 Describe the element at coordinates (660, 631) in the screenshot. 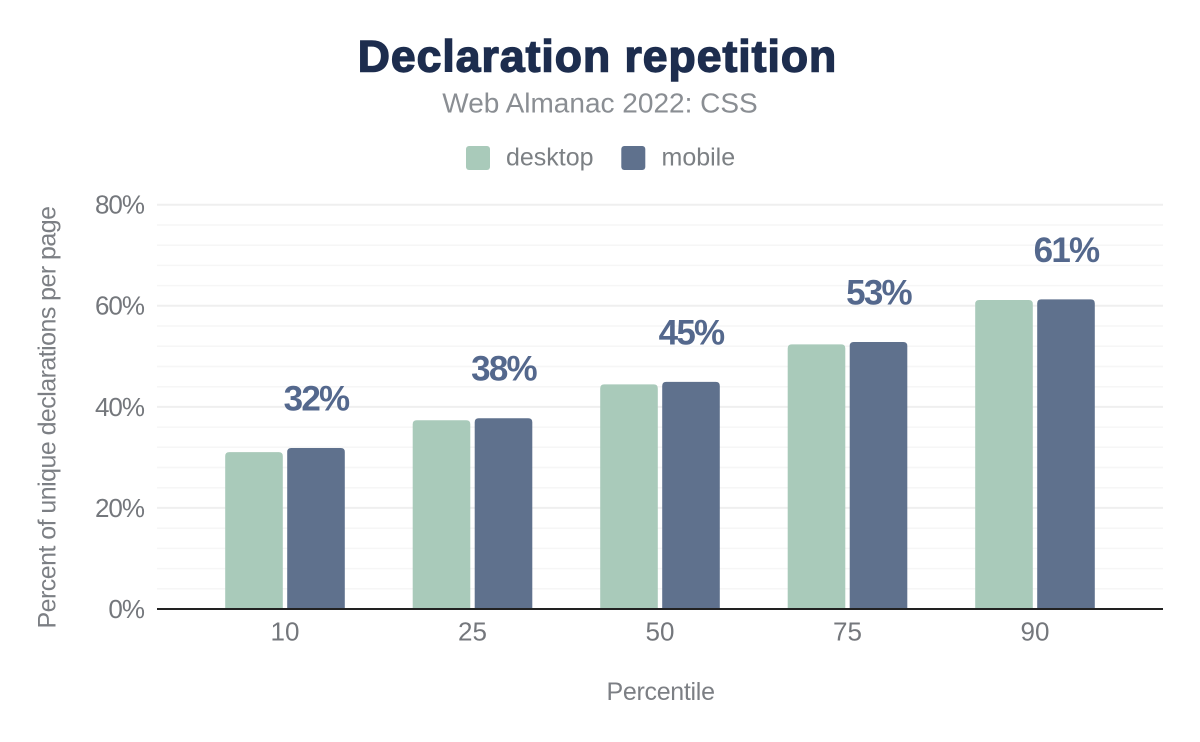

I see `svg-text: 50` at that location.